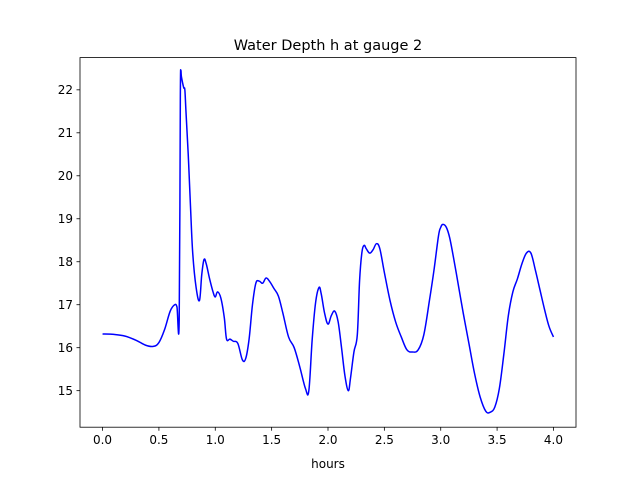  What do you see at coordinates (497, 440) in the screenshot?
I see `x-tick-label: 3.5` at bounding box center [497, 440].